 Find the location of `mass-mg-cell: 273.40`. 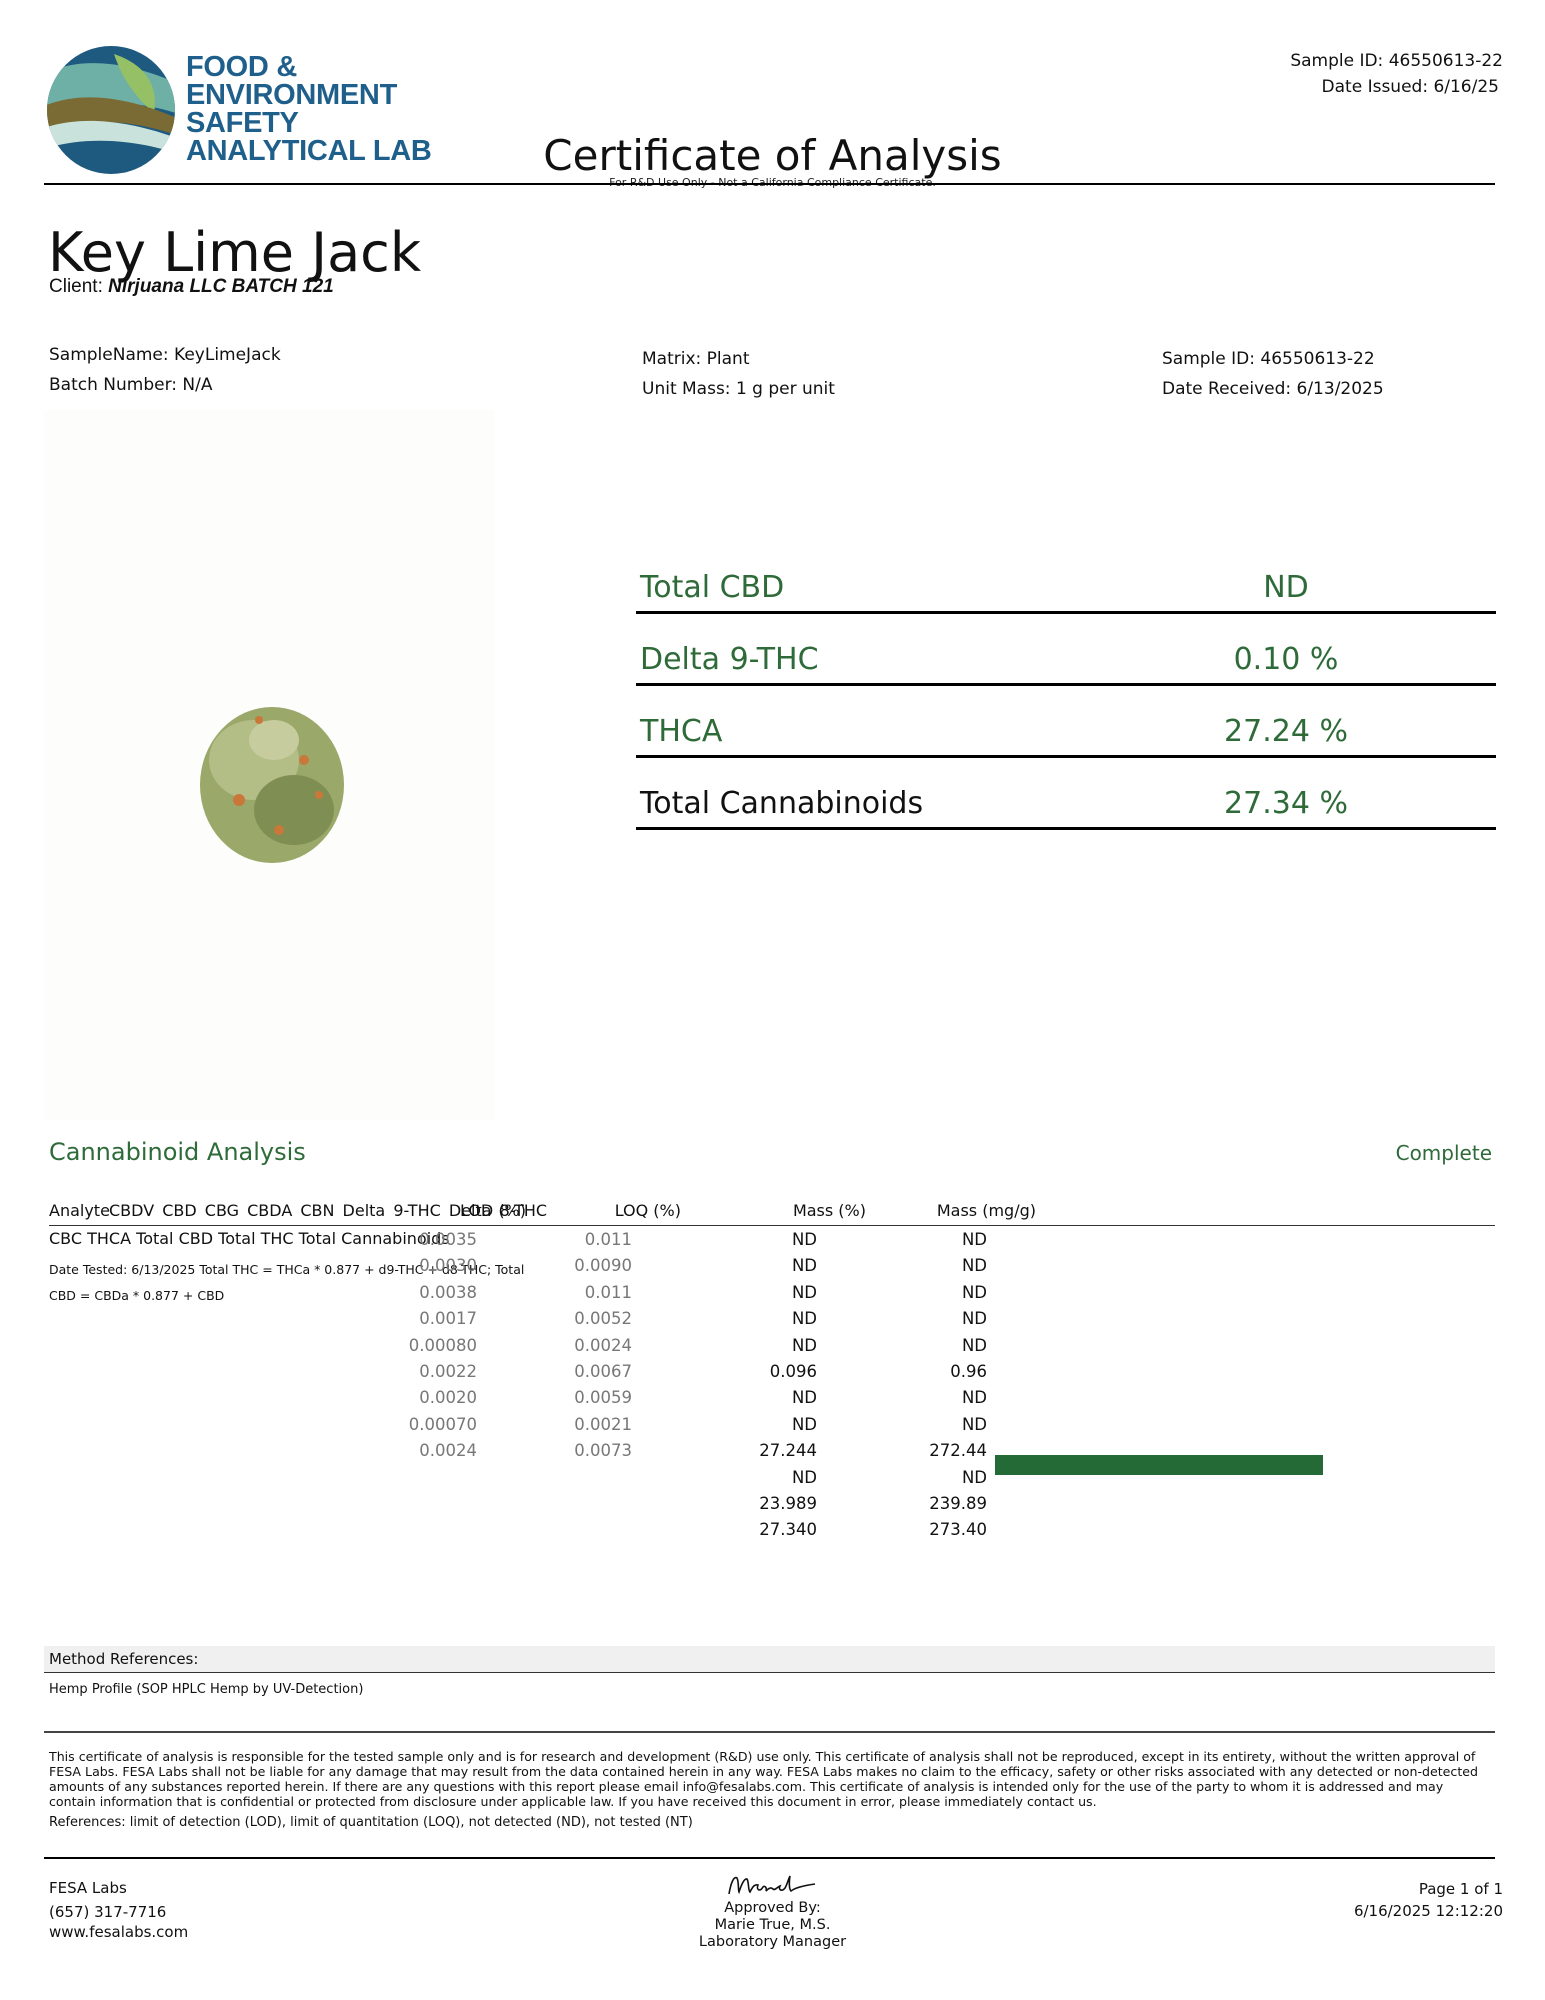

mass-mg-cell: 273.40 is located at coordinates (958, 1530).